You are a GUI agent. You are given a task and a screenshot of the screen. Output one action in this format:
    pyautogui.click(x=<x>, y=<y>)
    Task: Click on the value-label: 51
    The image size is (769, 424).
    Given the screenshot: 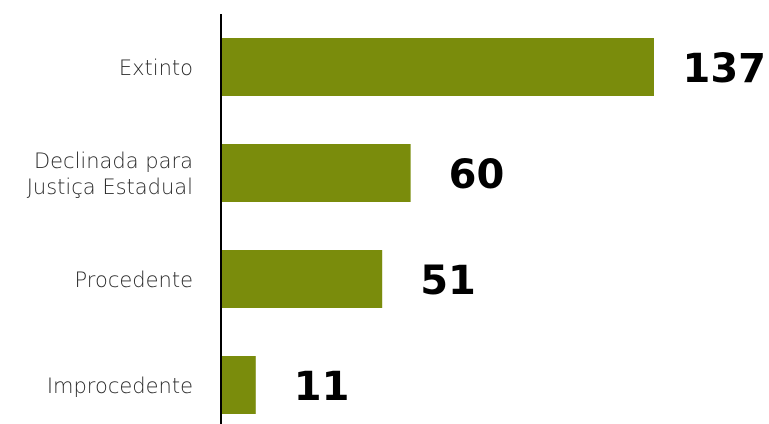 What is the action you would take?
    pyautogui.click(x=448, y=281)
    